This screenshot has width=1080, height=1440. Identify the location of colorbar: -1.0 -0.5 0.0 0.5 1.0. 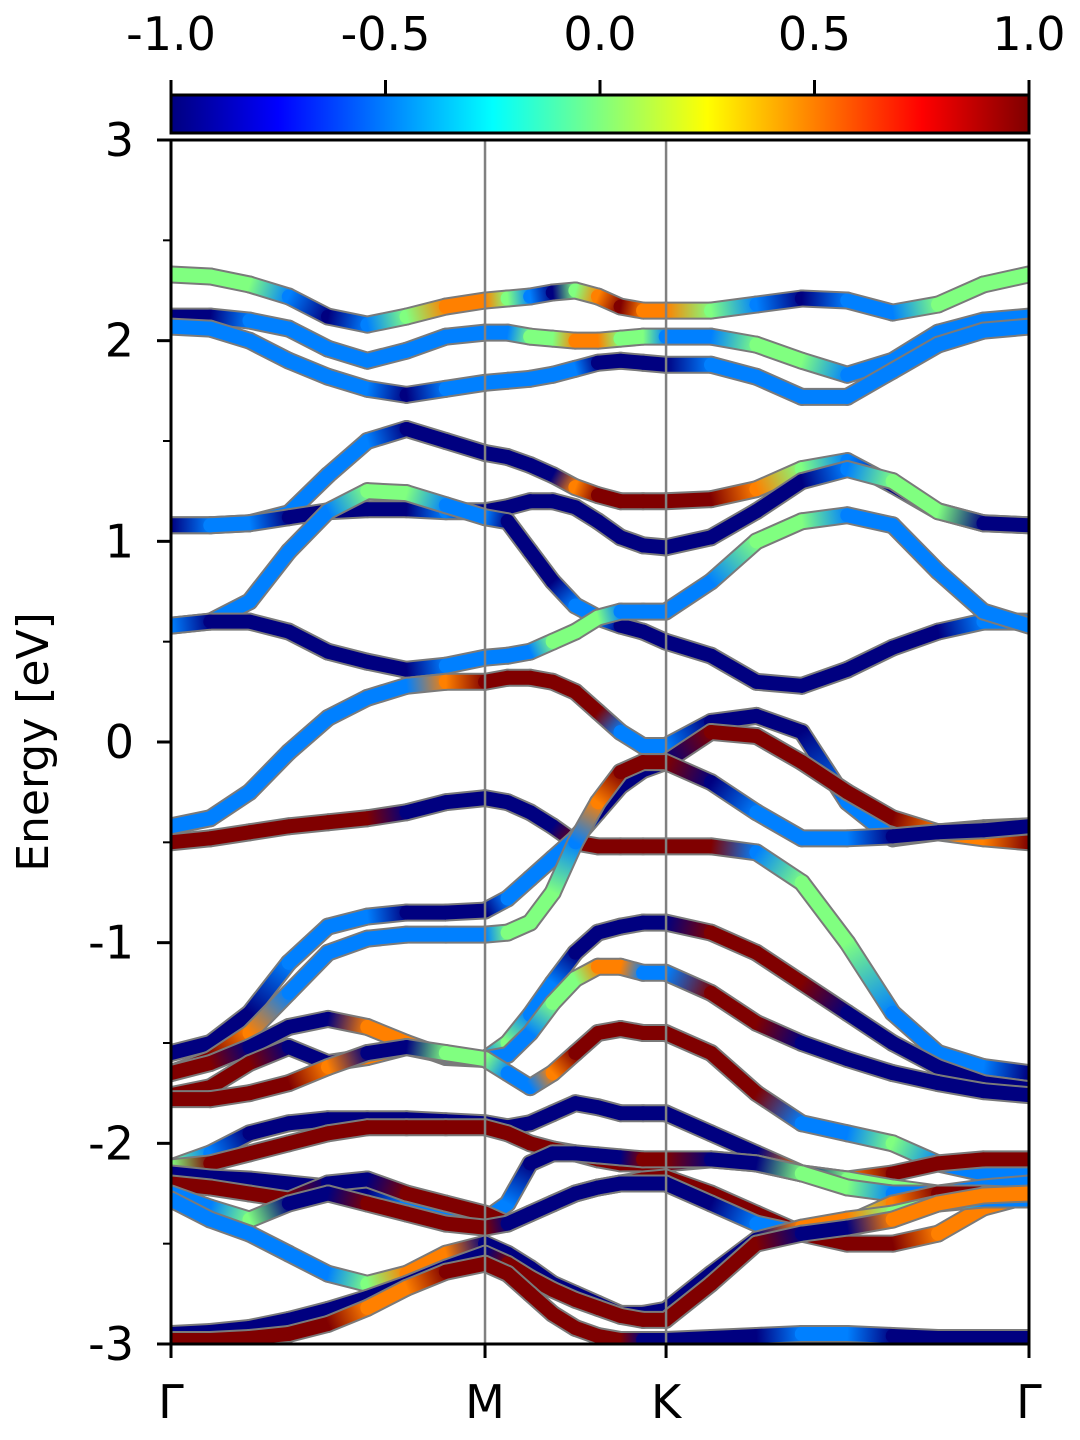
(596, 71).